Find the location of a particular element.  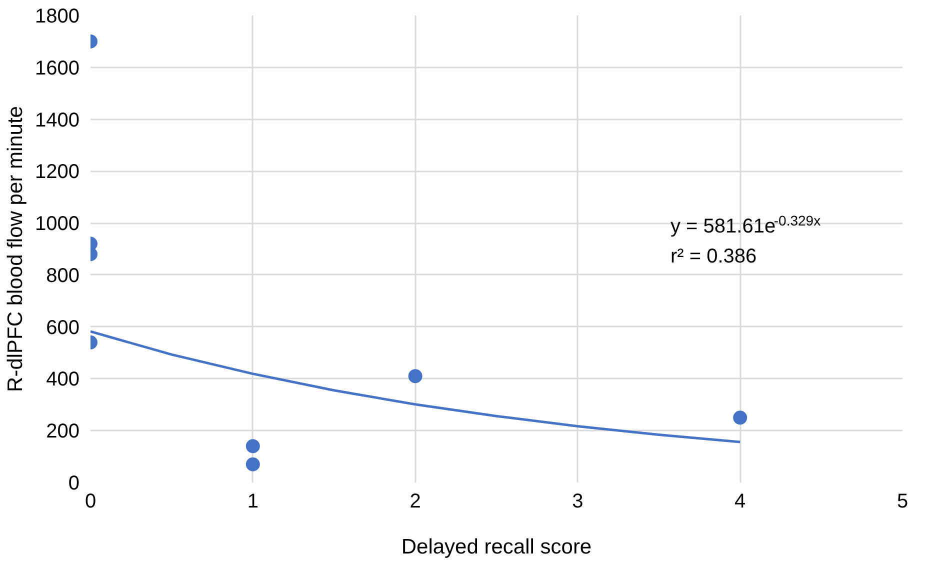

line-series is located at coordinates (416, 387).